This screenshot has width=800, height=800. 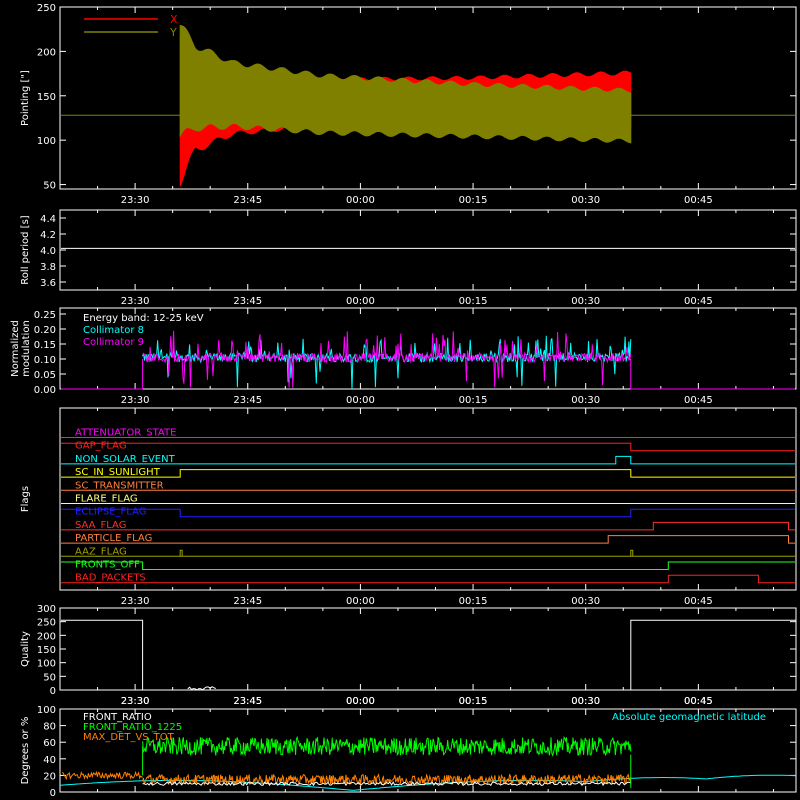 I want to click on flag-line-non_solar_event, so click(x=428, y=460).